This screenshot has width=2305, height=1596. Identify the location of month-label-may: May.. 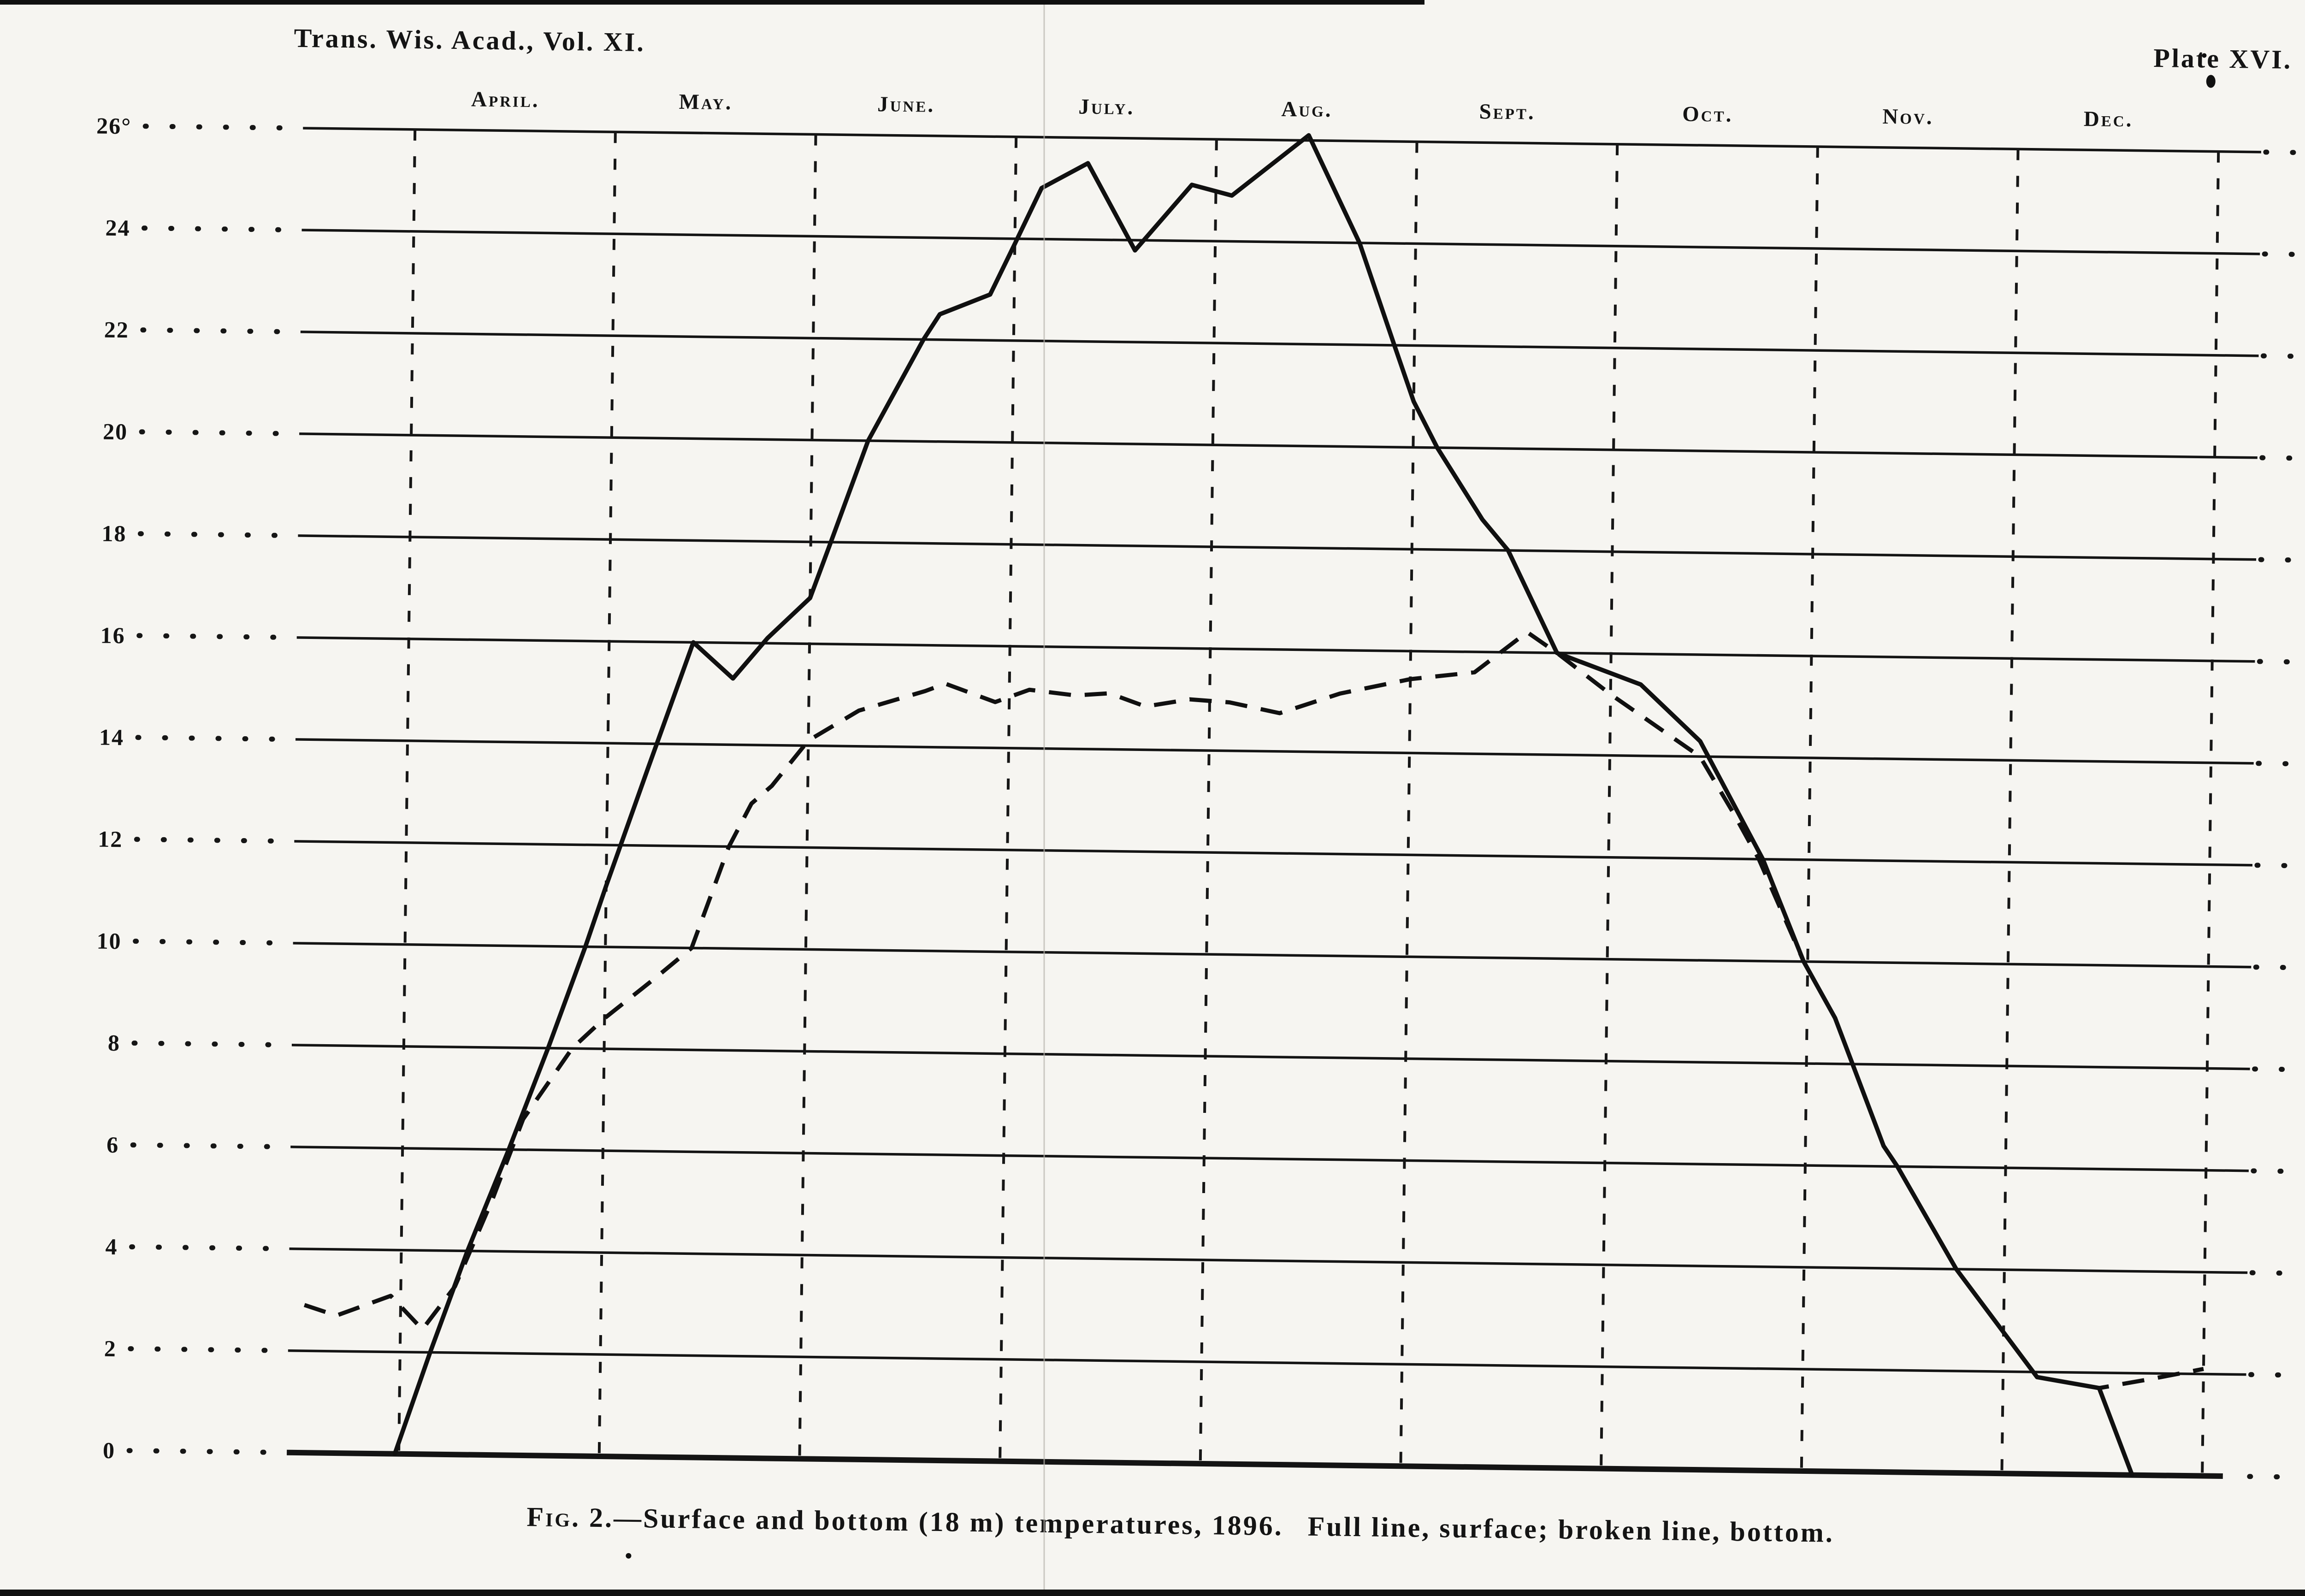
(706, 102).